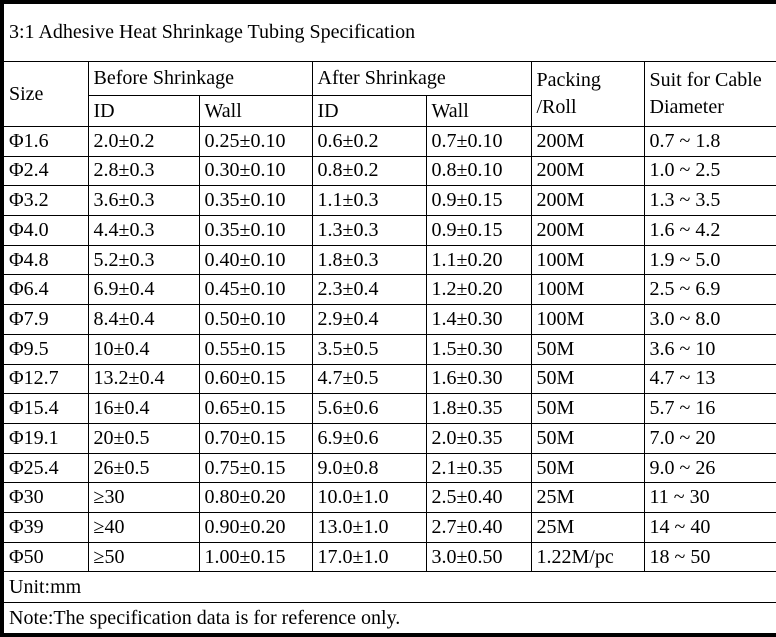 The image size is (776, 637). Describe the element at coordinates (709, 171) in the screenshot. I see `cable-diameter-cell: 1.0 ~ 2.5` at that location.